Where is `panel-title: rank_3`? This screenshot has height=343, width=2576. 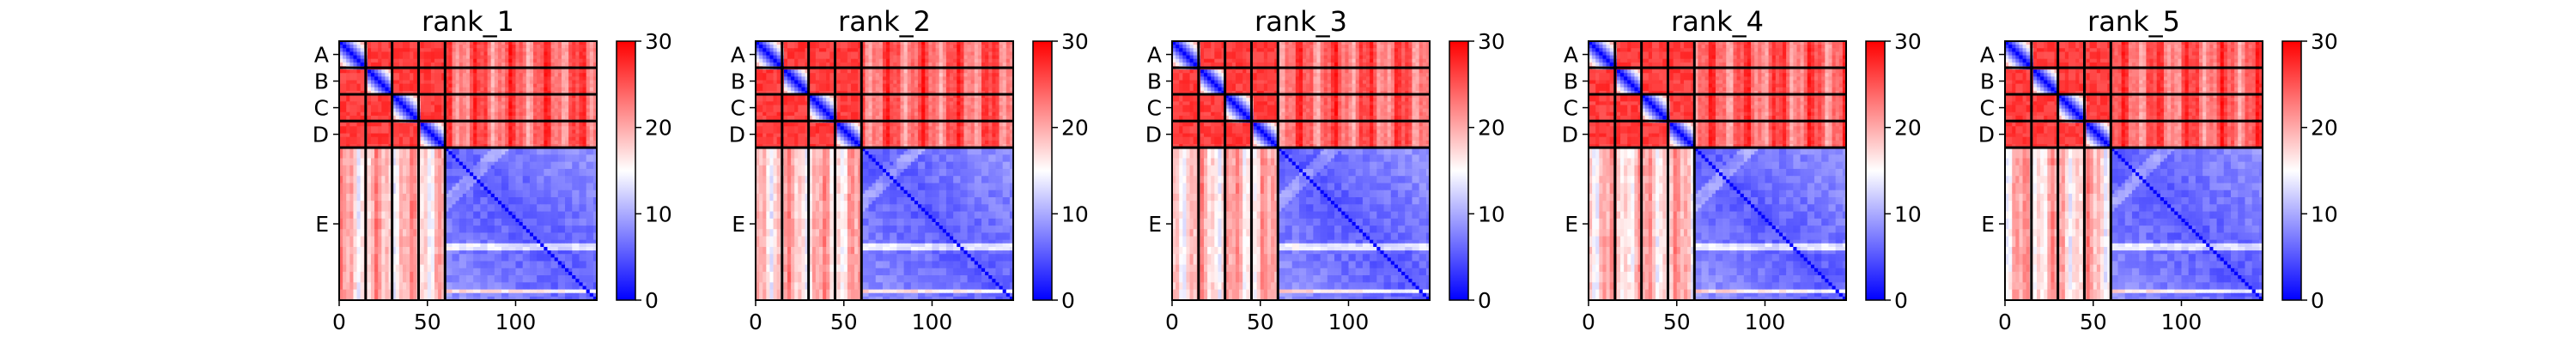 panel-title: rank_3 is located at coordinates (1301, 21).